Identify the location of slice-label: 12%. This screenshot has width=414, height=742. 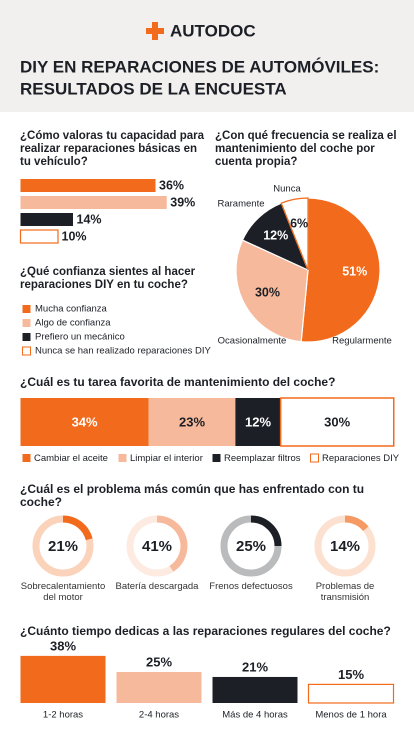
(275, 235).